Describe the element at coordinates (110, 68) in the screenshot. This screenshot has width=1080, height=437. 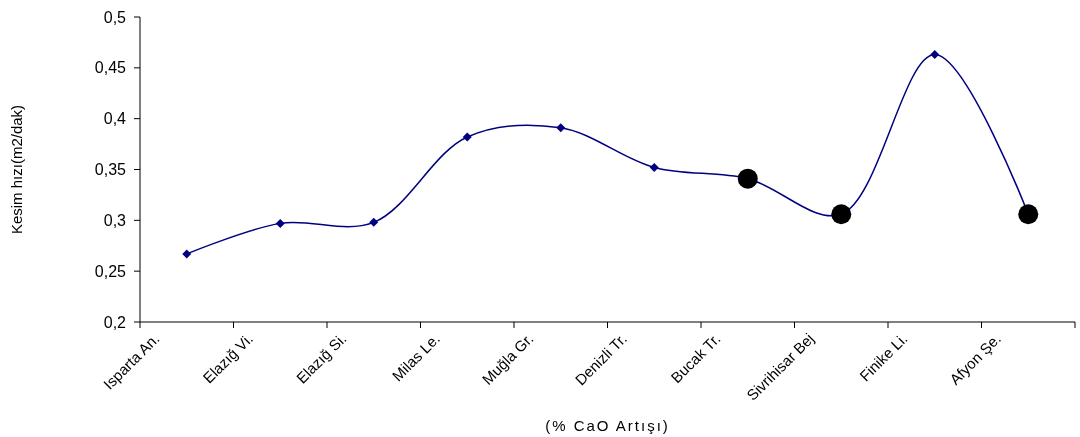
I see `y-tick-label: 0,45` at that location.